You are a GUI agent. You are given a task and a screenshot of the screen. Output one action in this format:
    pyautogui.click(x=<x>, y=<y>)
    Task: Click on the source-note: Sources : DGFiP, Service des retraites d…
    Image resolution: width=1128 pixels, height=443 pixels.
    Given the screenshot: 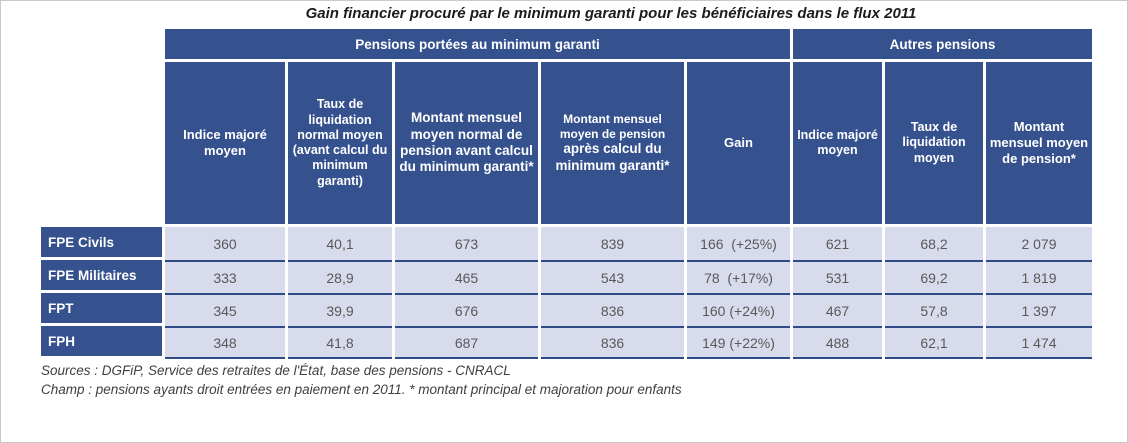 What is the action you would take?
    pyautogui.click(x=276, y=370)
    